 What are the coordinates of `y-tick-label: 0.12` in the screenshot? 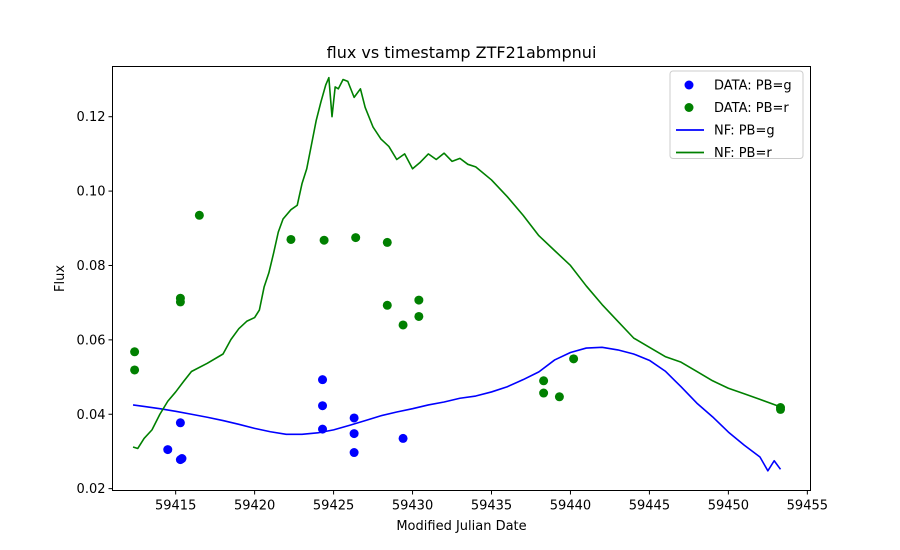 It's located at (91, 117).